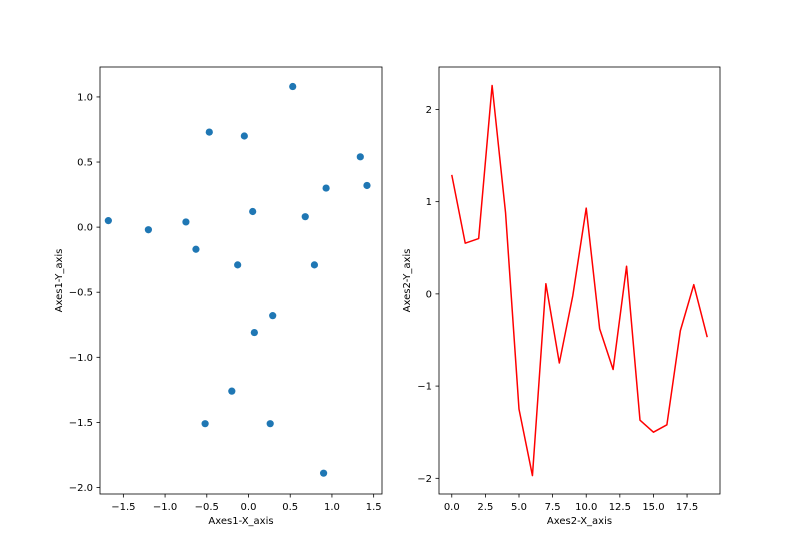 This screenshot has width=800, height=559. What do you see at coordinates (424, 479) in the screenshot?
I see `axes2-y-tick-label: −2` at bounding box center [424, 479].